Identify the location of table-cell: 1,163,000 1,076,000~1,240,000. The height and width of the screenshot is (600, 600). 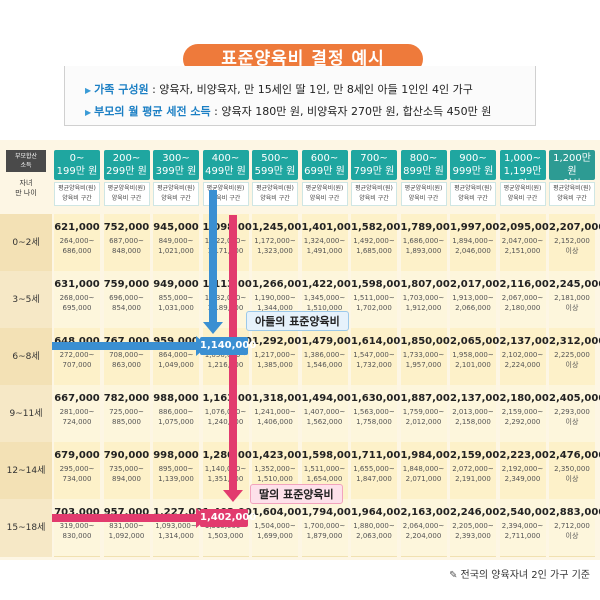
(230, 414).